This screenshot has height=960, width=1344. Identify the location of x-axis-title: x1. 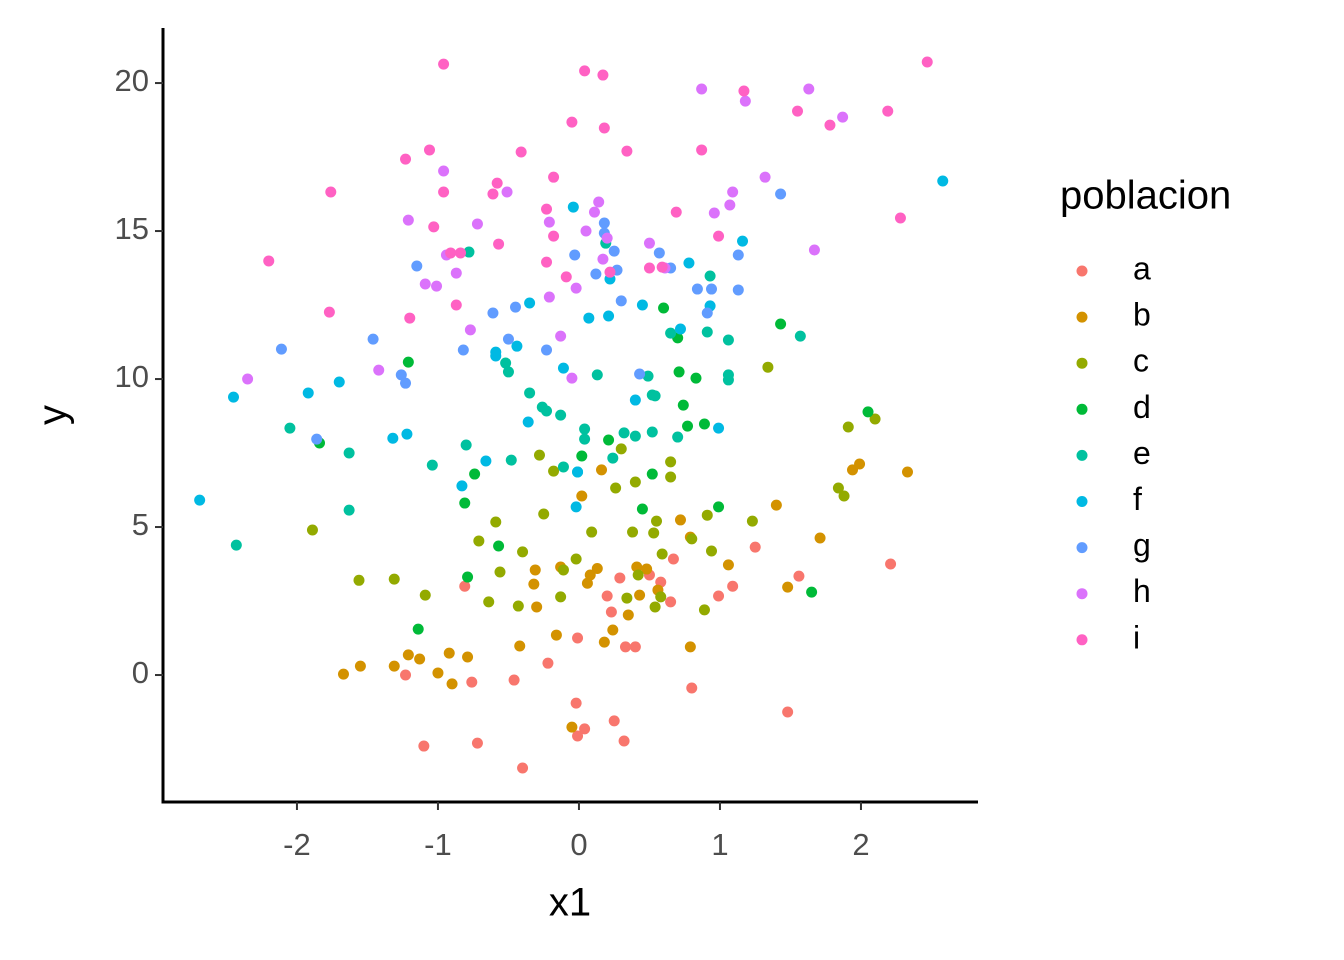
(570, 903).